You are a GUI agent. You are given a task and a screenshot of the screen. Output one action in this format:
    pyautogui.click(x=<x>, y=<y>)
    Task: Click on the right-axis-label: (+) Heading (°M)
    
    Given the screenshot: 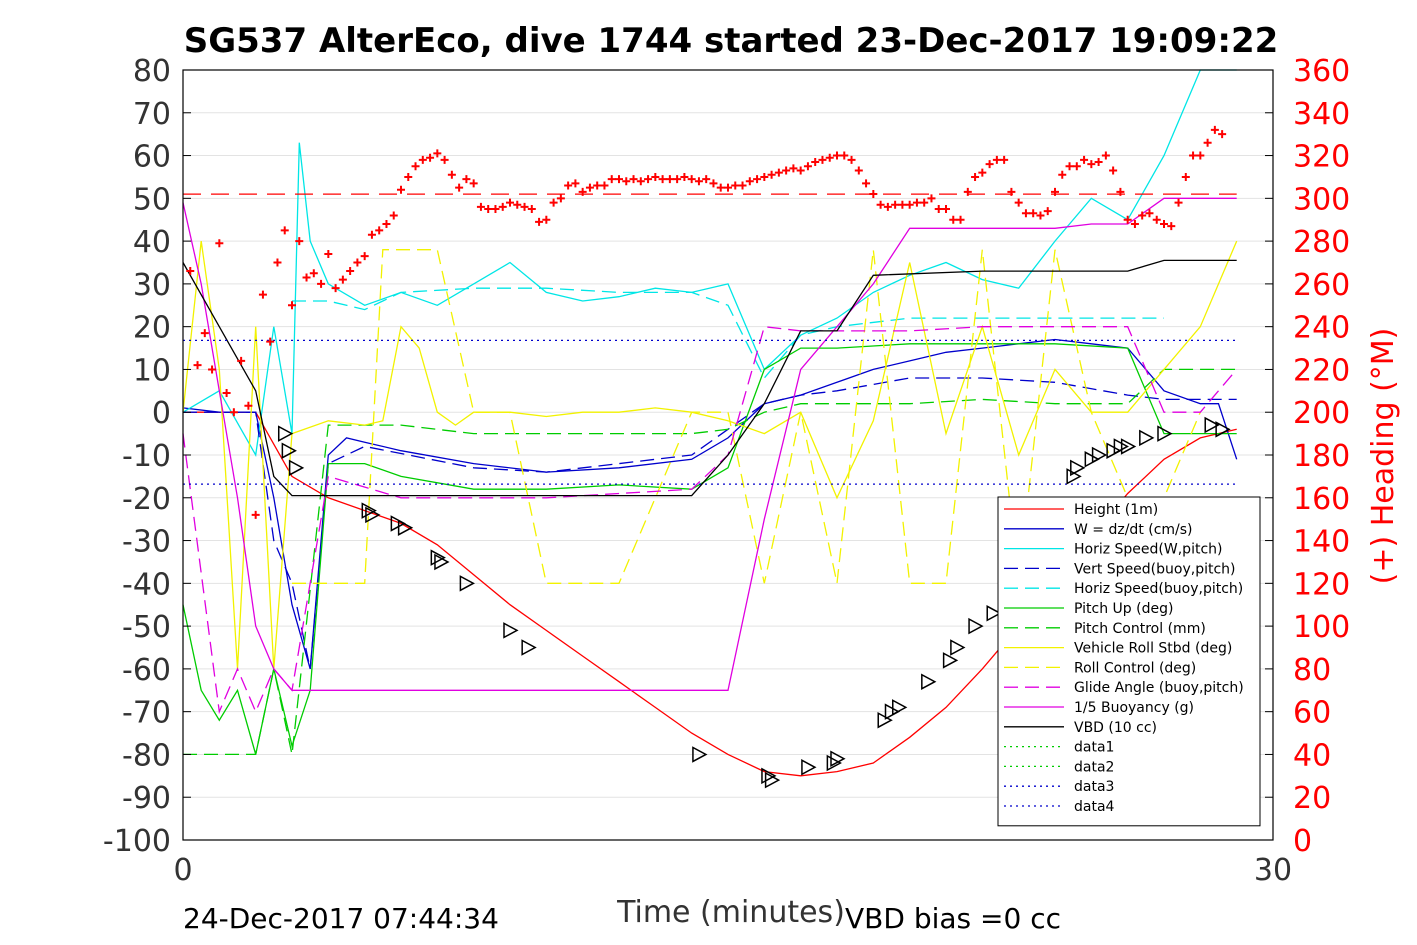 What is the action you would take?
    pyautogui.click(x=1383, y=456)
    